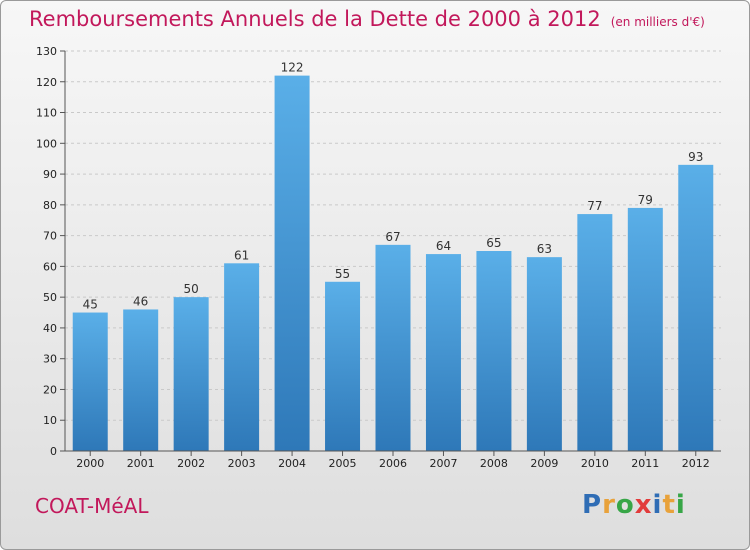 This screenshot has height=550, width=750. I want to click on logo-letter: r, so click(609, 505).